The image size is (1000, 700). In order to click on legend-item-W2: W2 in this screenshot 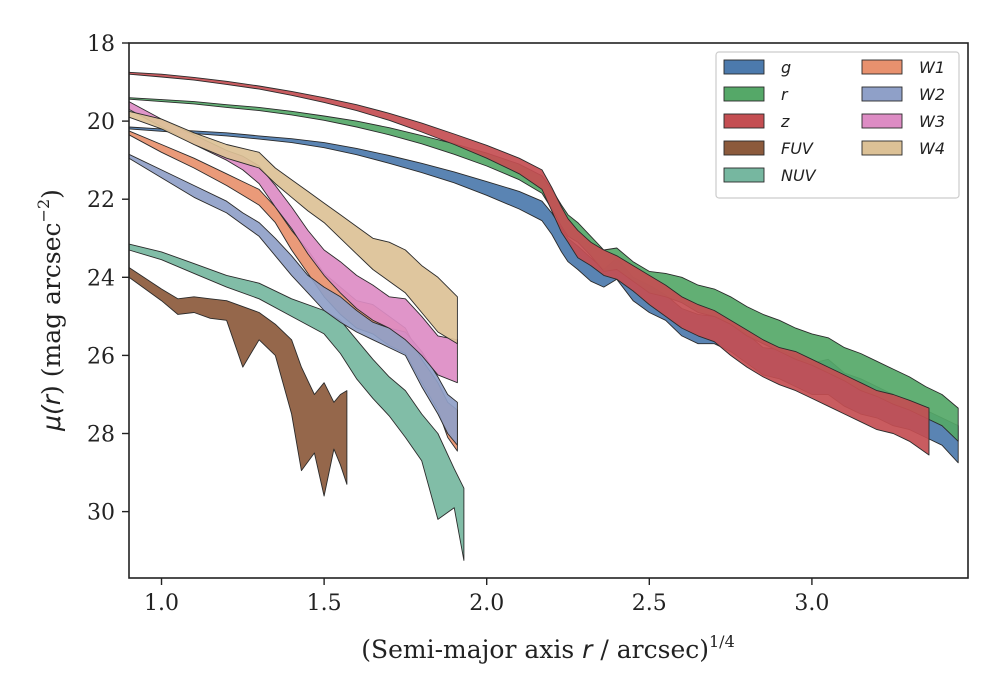, I will do `click(903, 94)`.